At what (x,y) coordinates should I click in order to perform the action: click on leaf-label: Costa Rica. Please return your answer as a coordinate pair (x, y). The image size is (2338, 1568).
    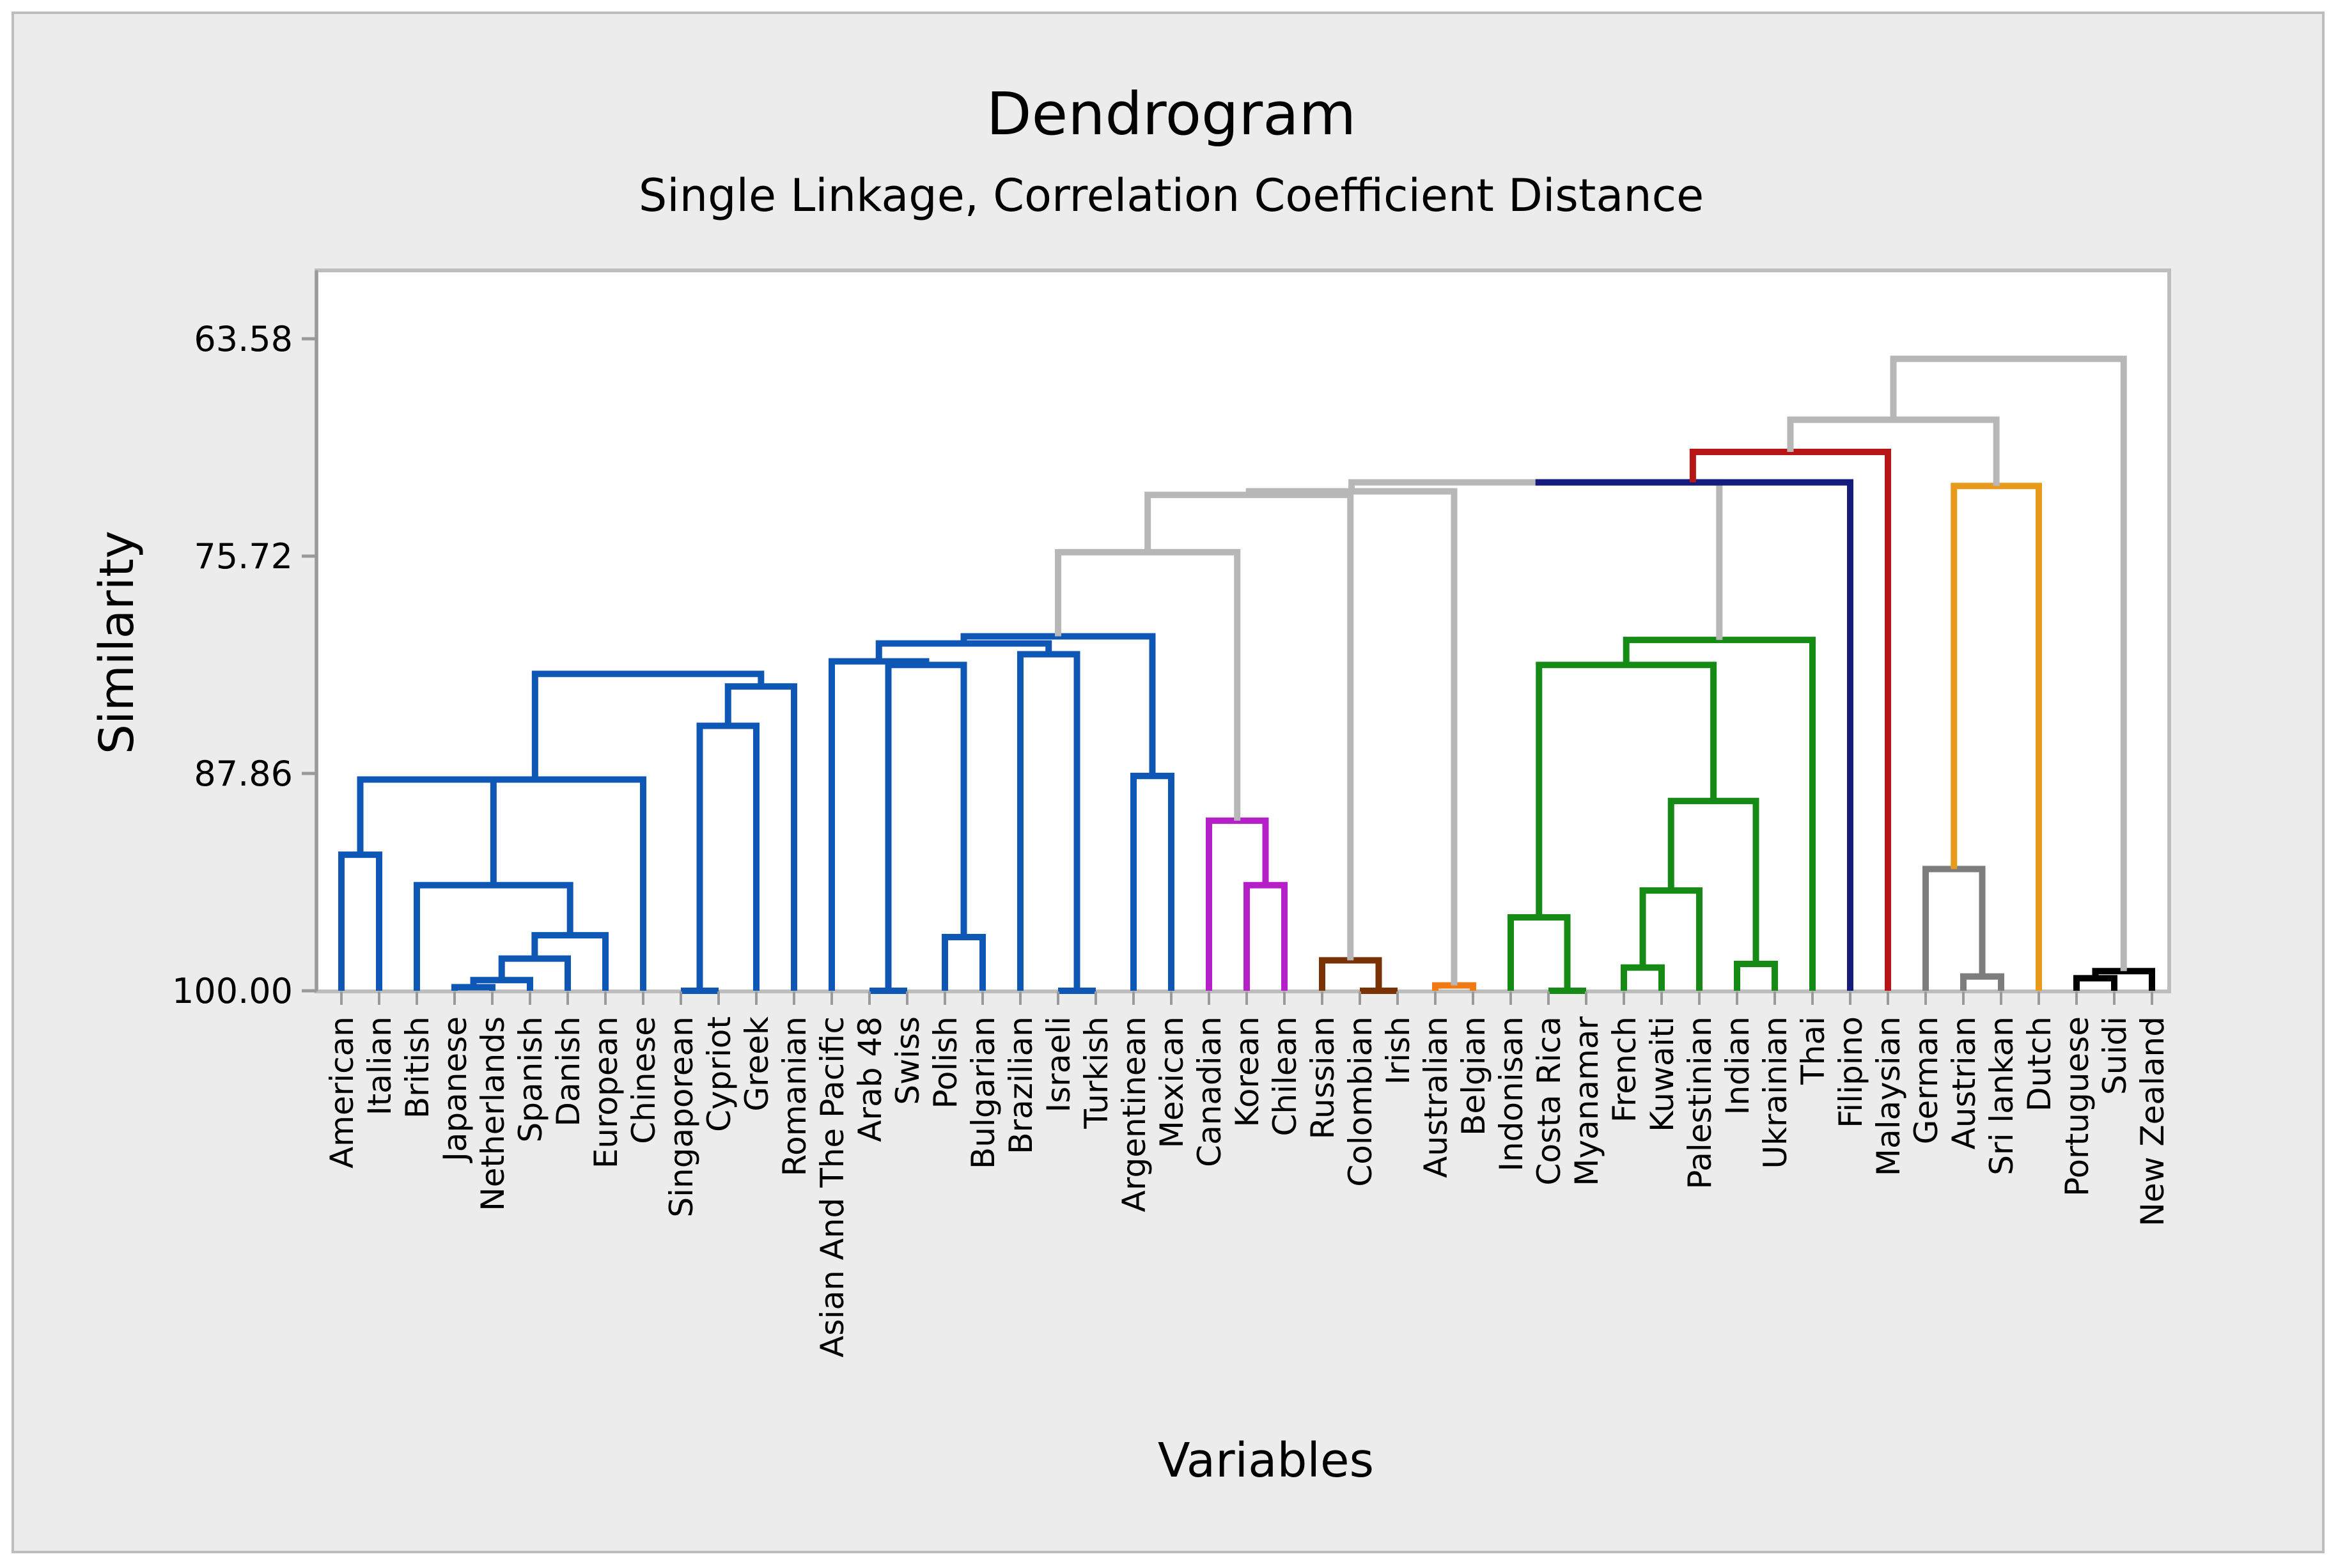
    Looking at the image, I should click on (1549, 1100).